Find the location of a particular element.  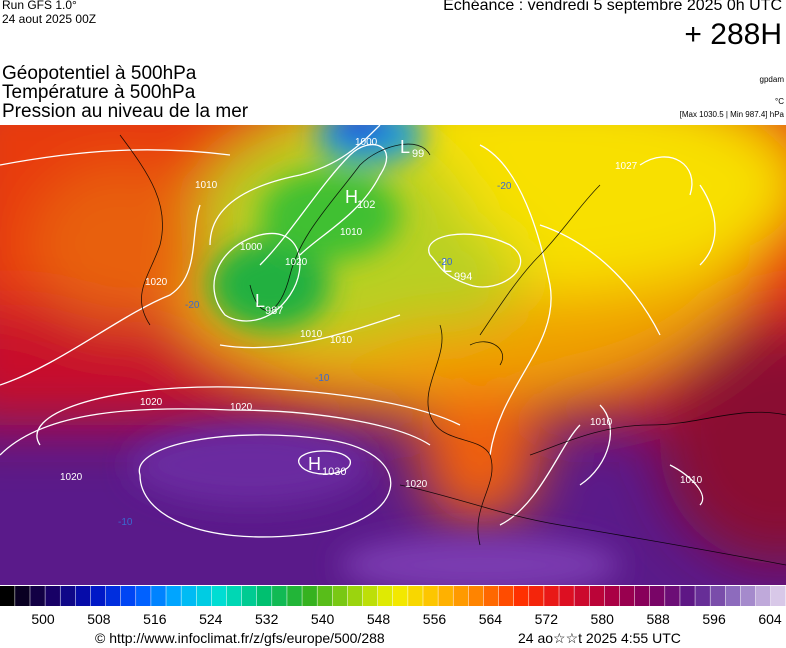

colorbar-label: 508 is located at coordinates (99, 619).